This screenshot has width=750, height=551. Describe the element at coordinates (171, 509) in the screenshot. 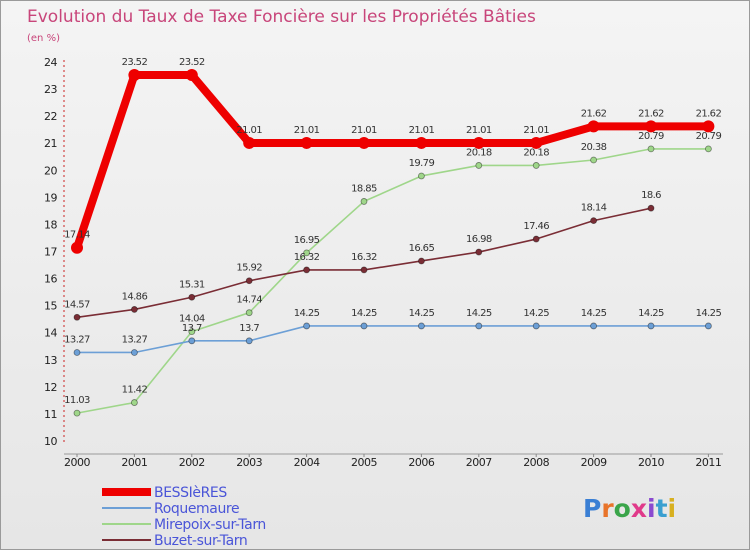

I see `legend-item: Roquemaure` at that location.